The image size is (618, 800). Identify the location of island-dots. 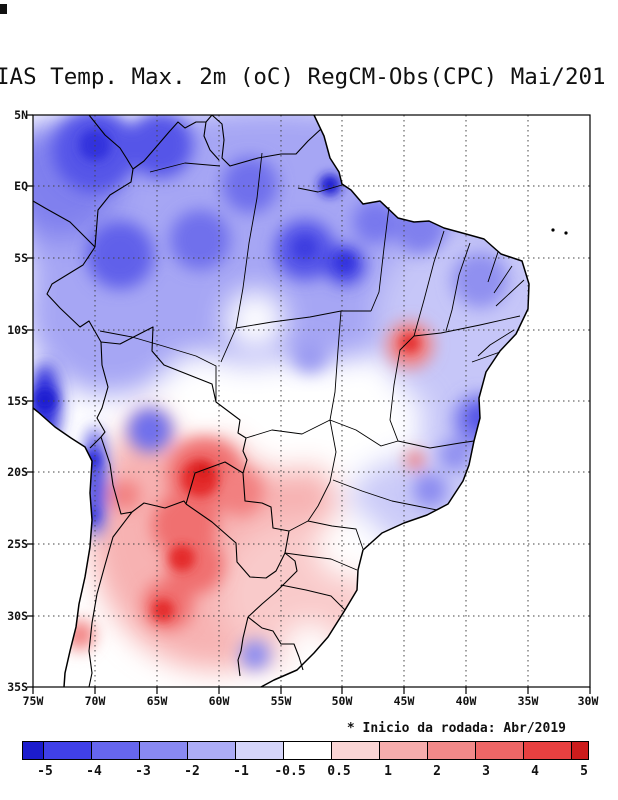
(559, 231).